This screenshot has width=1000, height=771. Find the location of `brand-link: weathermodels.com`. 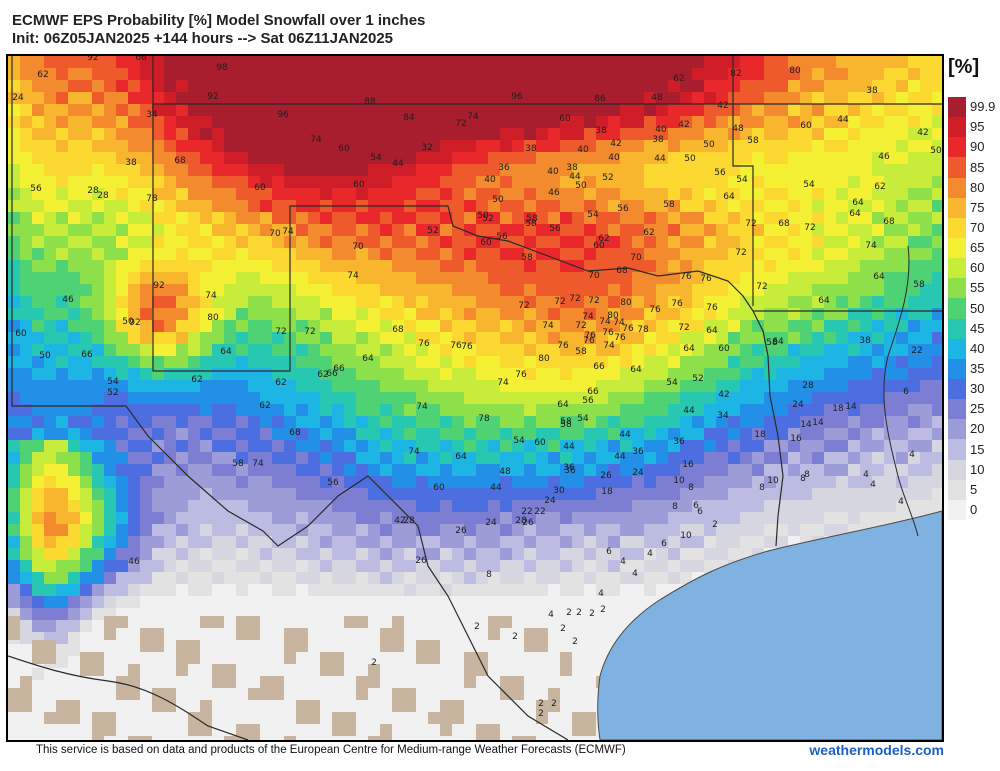

brand-link: weathermodels.com is located at coordinates (876, 750).